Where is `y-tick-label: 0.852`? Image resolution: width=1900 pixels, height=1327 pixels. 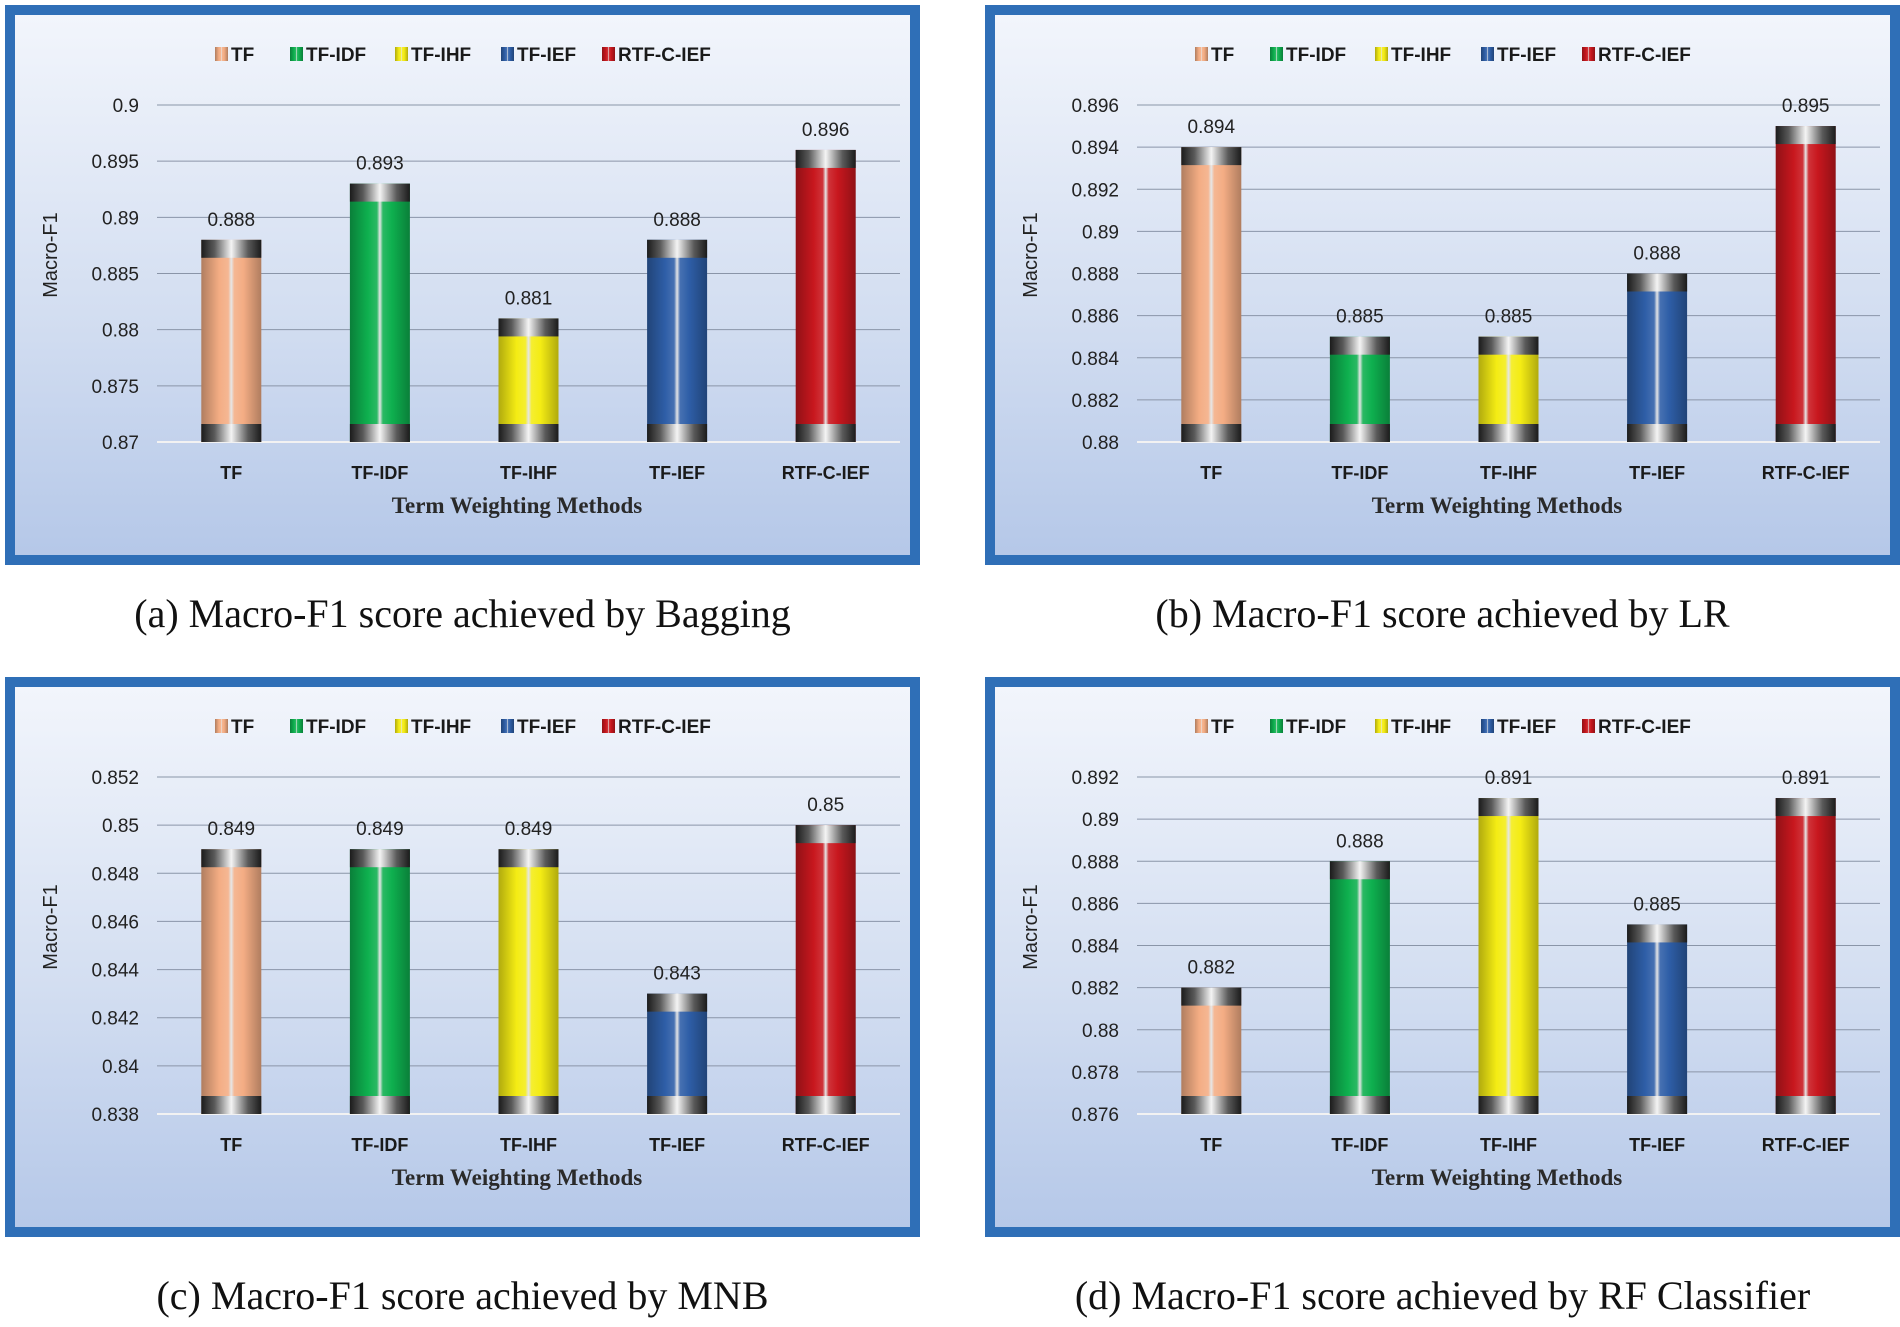 y-tick-label: 0.852 is located at coordinates (115, 778).